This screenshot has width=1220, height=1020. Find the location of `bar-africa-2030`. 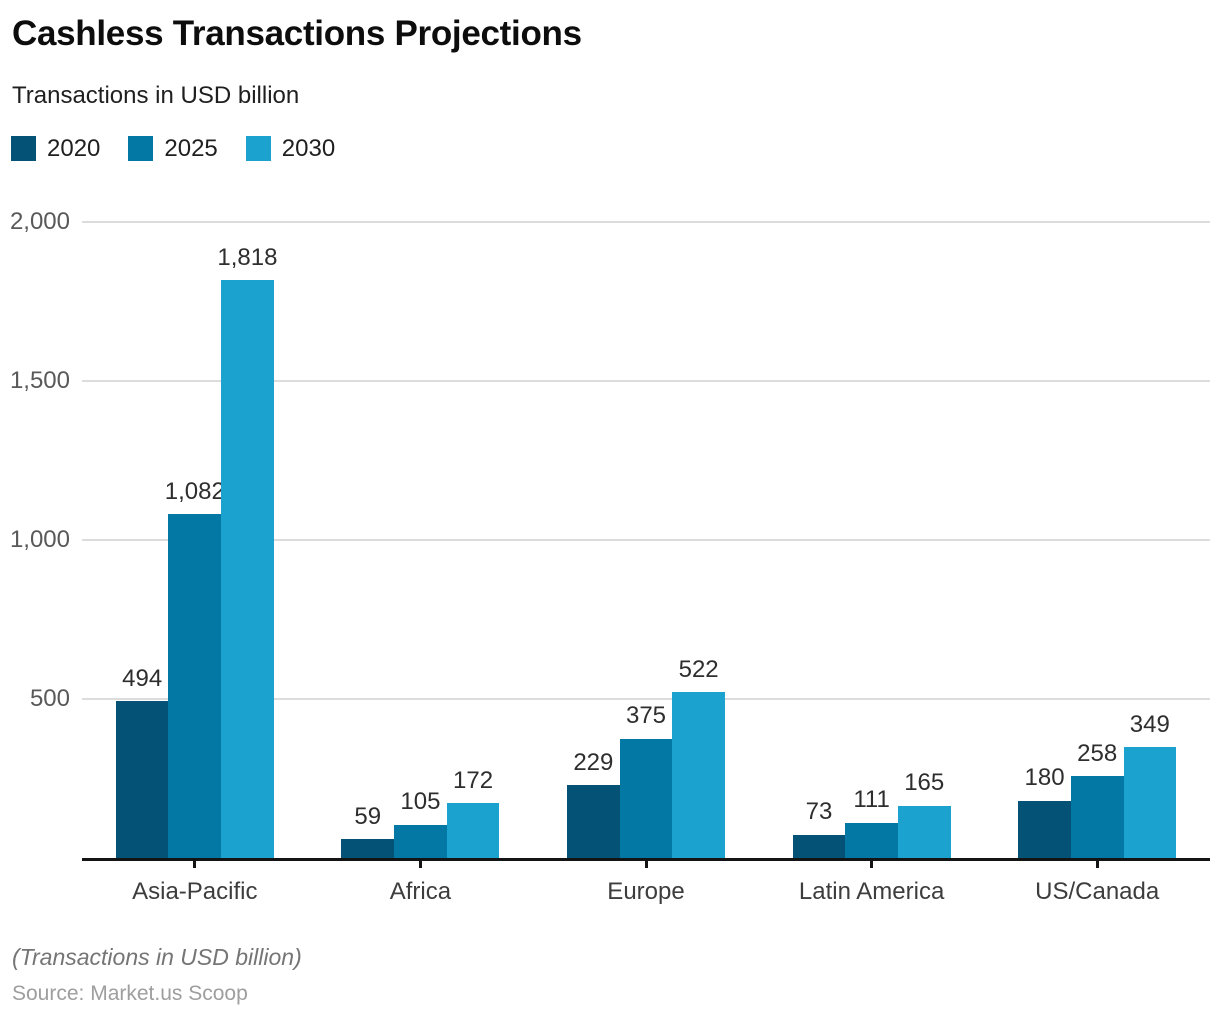

bar-africa-2030 is located at coordinates (473, 830).